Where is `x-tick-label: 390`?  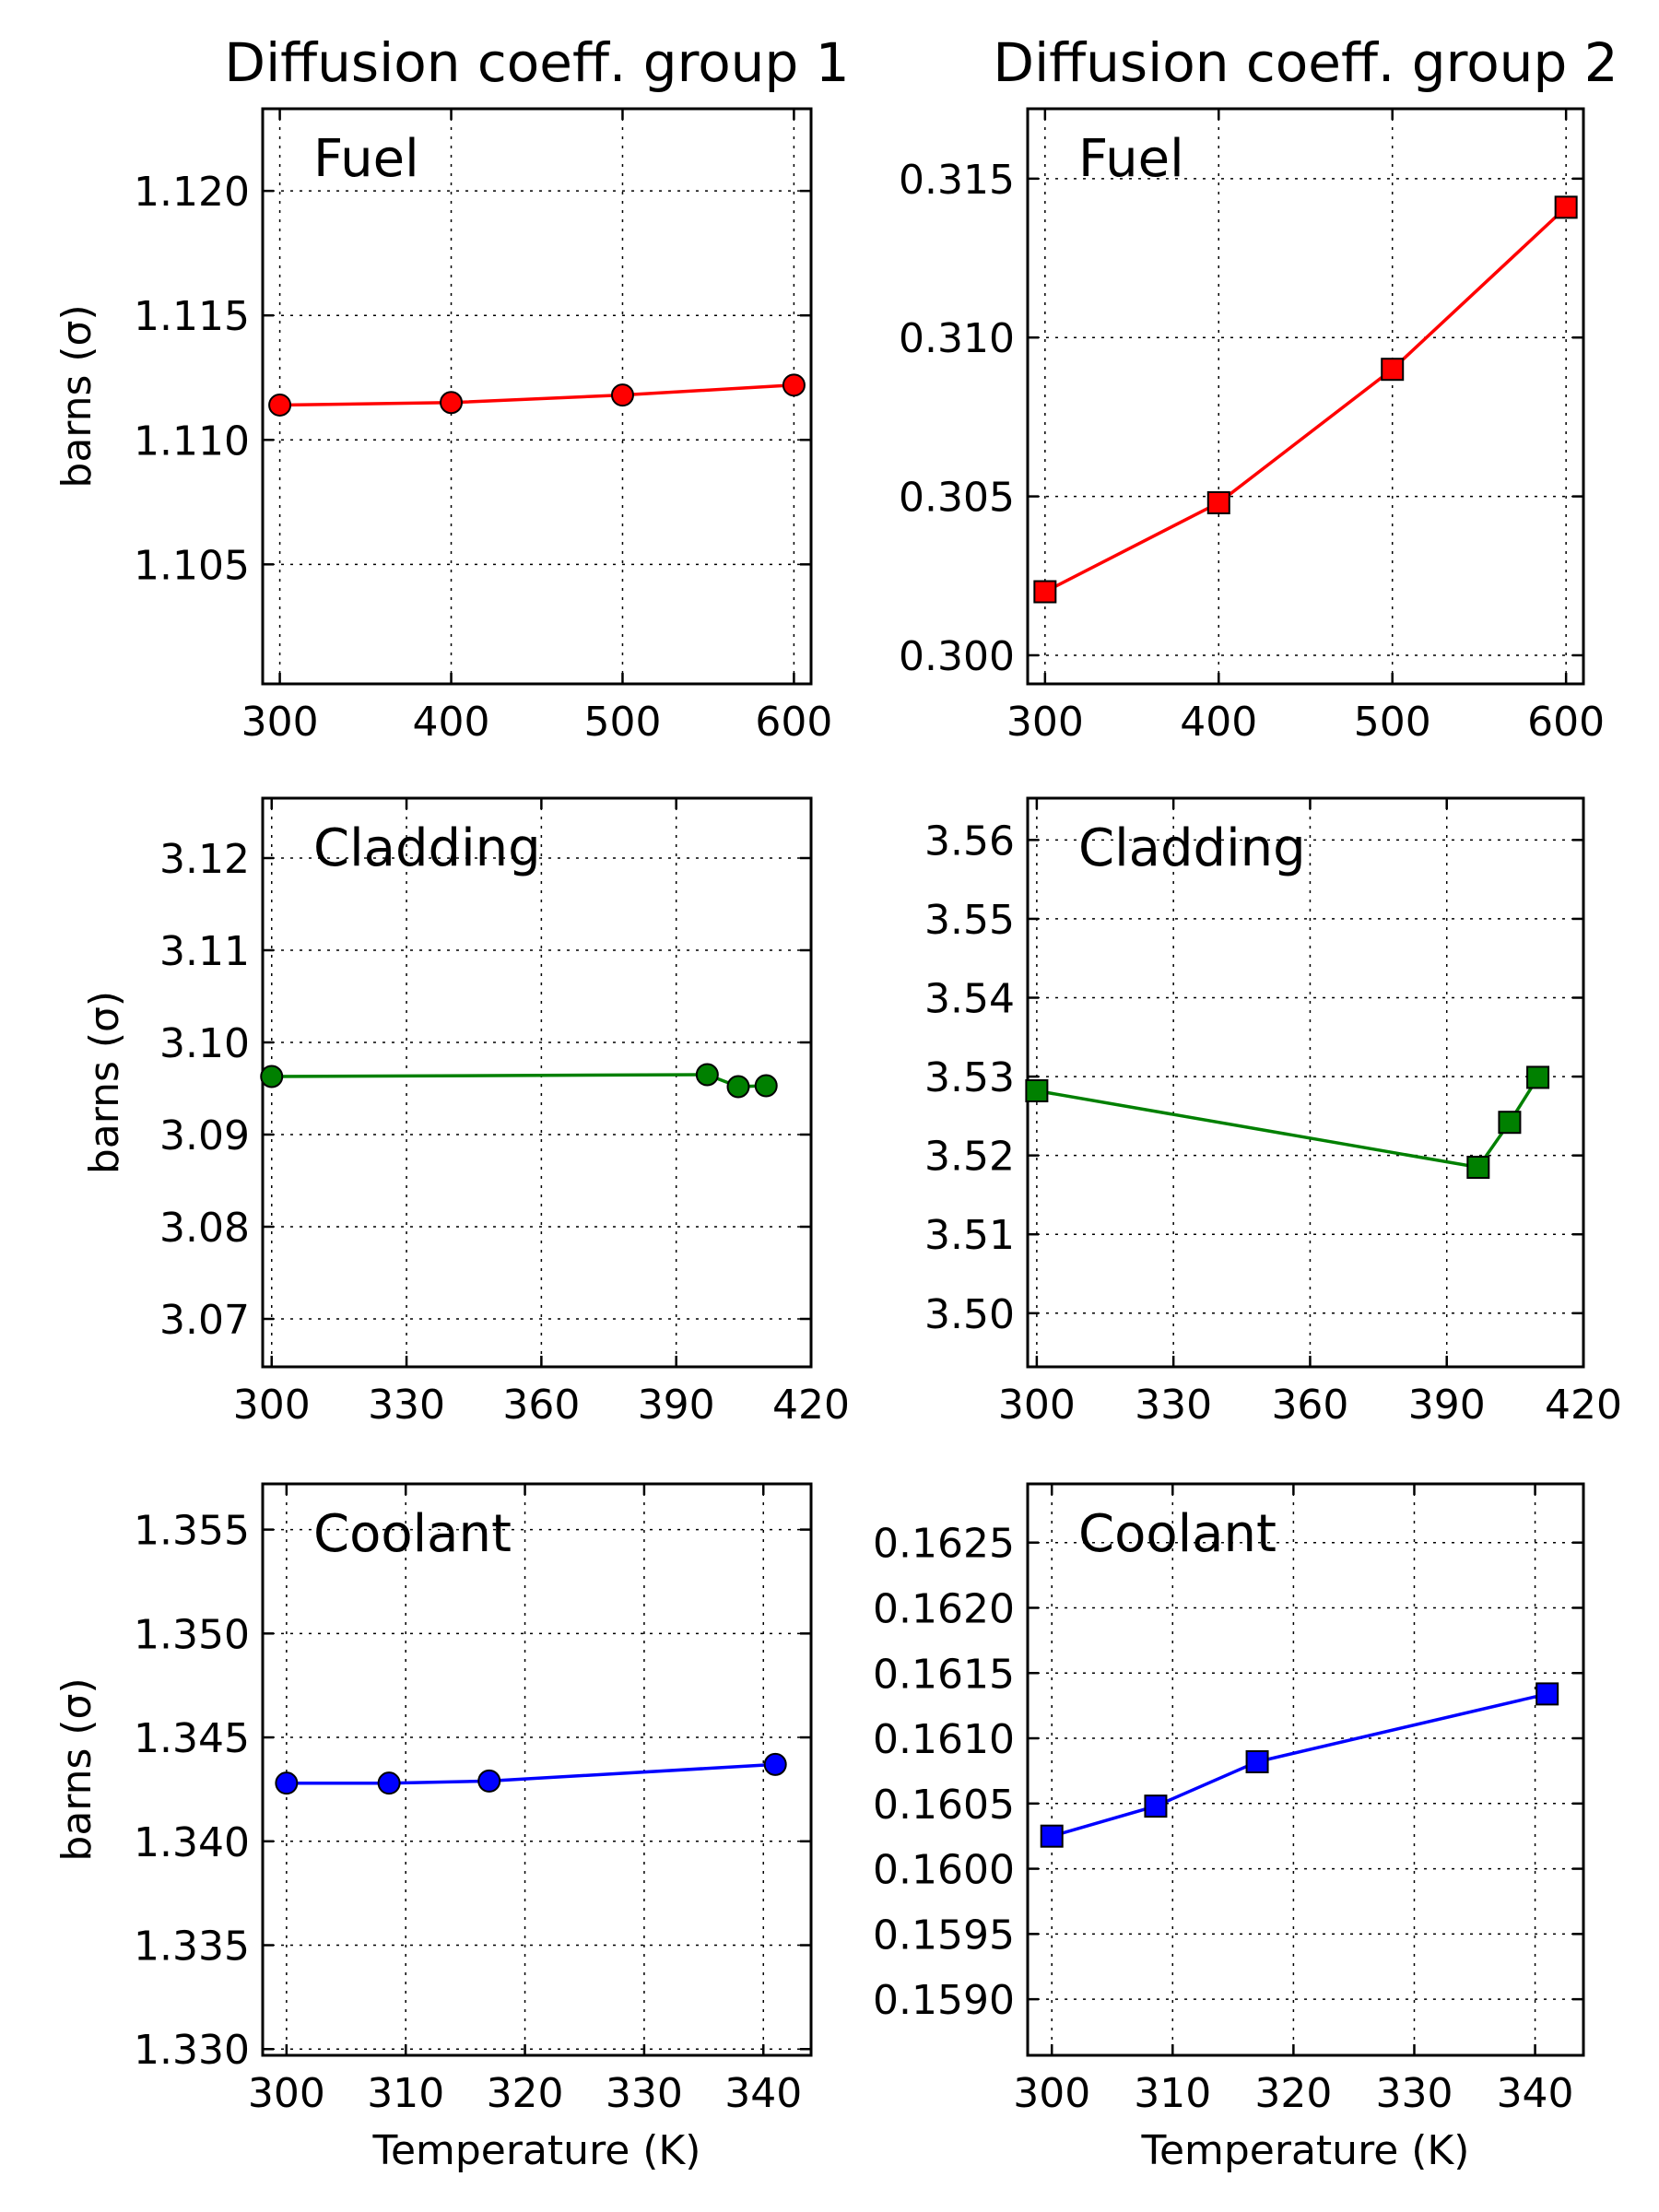
x-tick-label: 390 is located at coordinates (1447, 1405).